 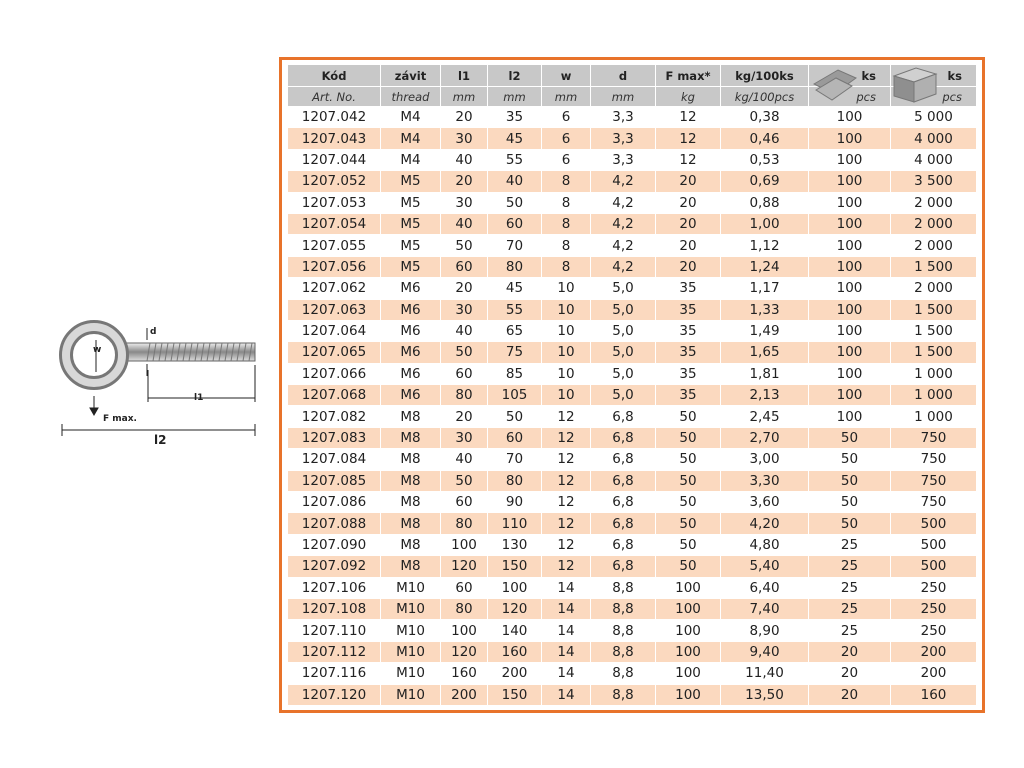 What do you see at coordinates (688, 75) in the screenshot?
I see `header-cell: F max*` at bounding box center [688, 75].